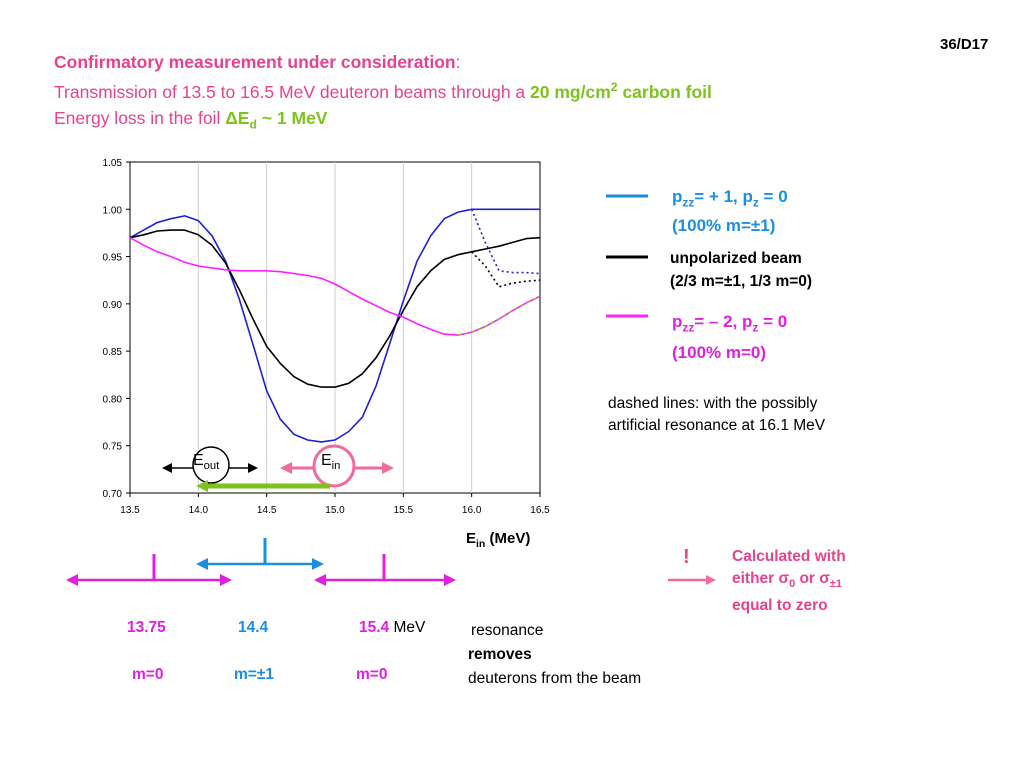 The width and height of the screenshot is (1024, 768). What do you see at coordinates (167, 468) in the screenshot?
I see `e-out-arrowhead-left` at bounding box center [167, 468].